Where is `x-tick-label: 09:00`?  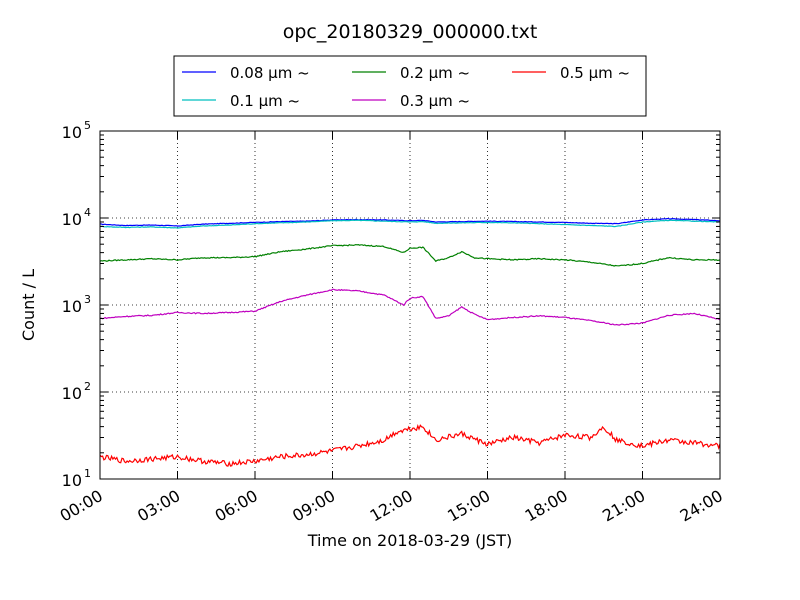 x-tick-label: 09:00 is located at coordinates (313, 506).